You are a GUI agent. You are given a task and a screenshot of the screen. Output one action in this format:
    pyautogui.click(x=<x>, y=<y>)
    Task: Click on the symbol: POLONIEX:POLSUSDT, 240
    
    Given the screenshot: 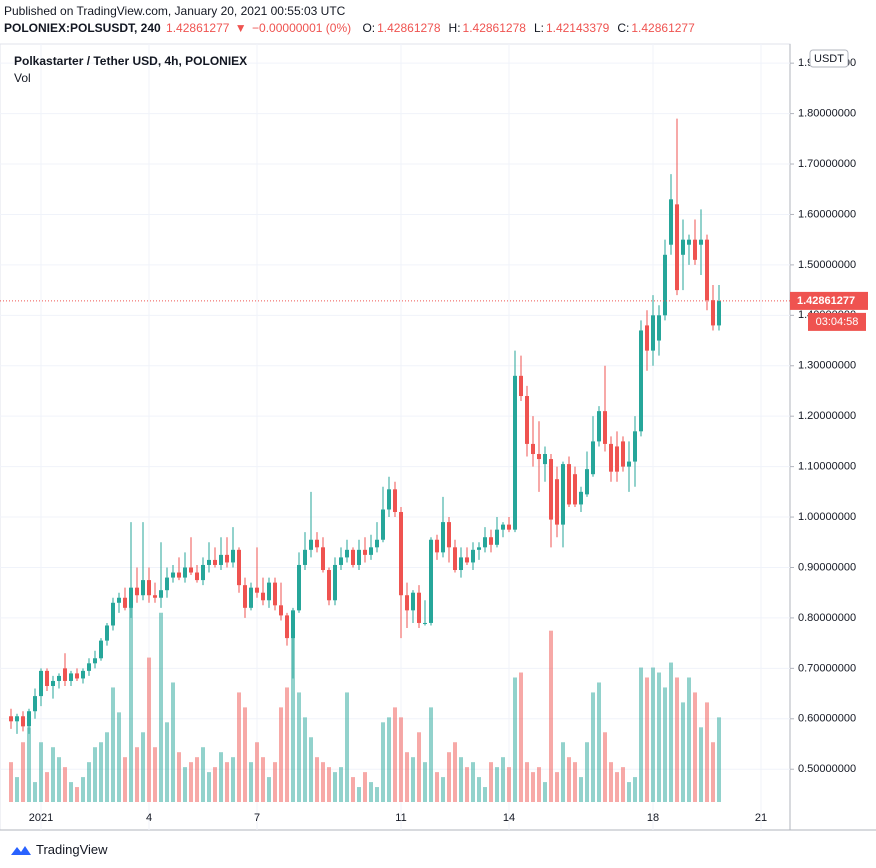 What is the action you would take?
    pyautogui.click(x=82, y=28)
    